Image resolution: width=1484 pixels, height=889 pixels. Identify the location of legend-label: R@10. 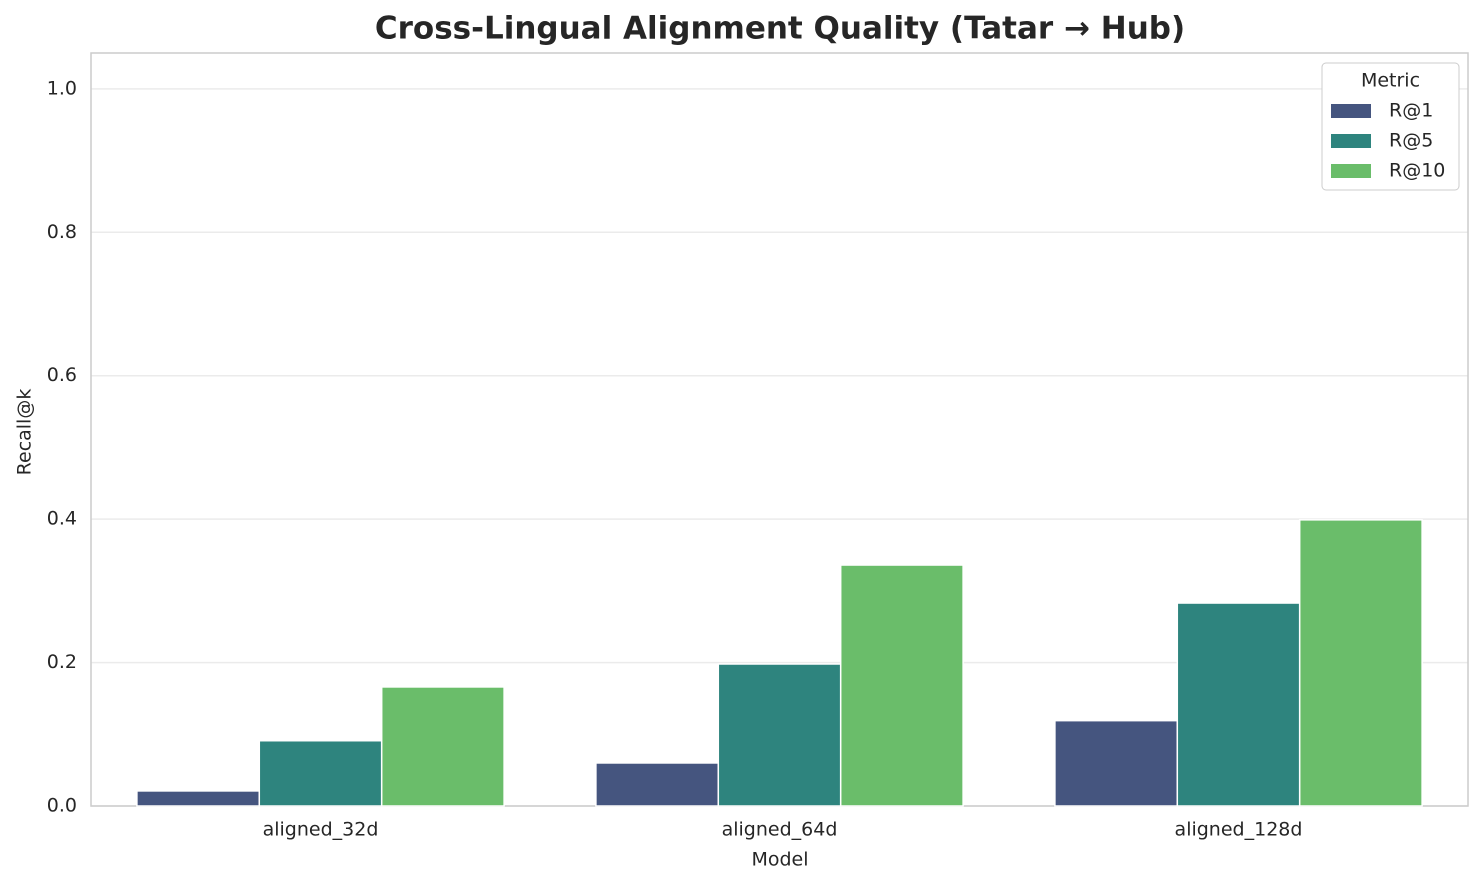
(1417, 171).